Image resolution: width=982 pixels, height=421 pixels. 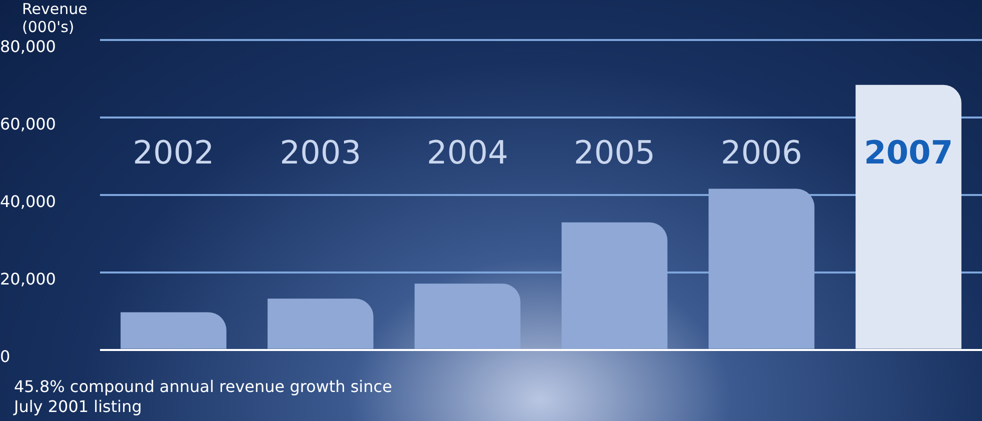 What do you see at coordinates (28, 279) in the screenshot?
I see `y-tick-label: 20,000` at bounding box center [28, 279].